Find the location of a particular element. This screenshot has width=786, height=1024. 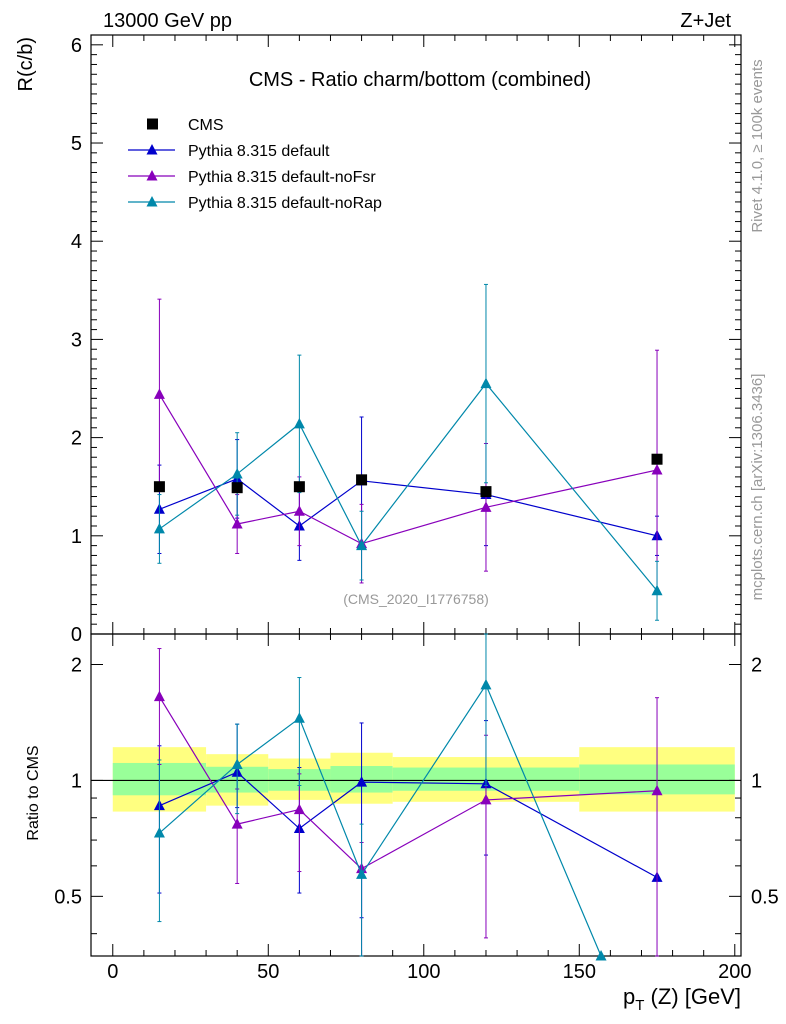

ratio-ytick-label-l-0.5: 0.5 is located at coordinates (68, 897).